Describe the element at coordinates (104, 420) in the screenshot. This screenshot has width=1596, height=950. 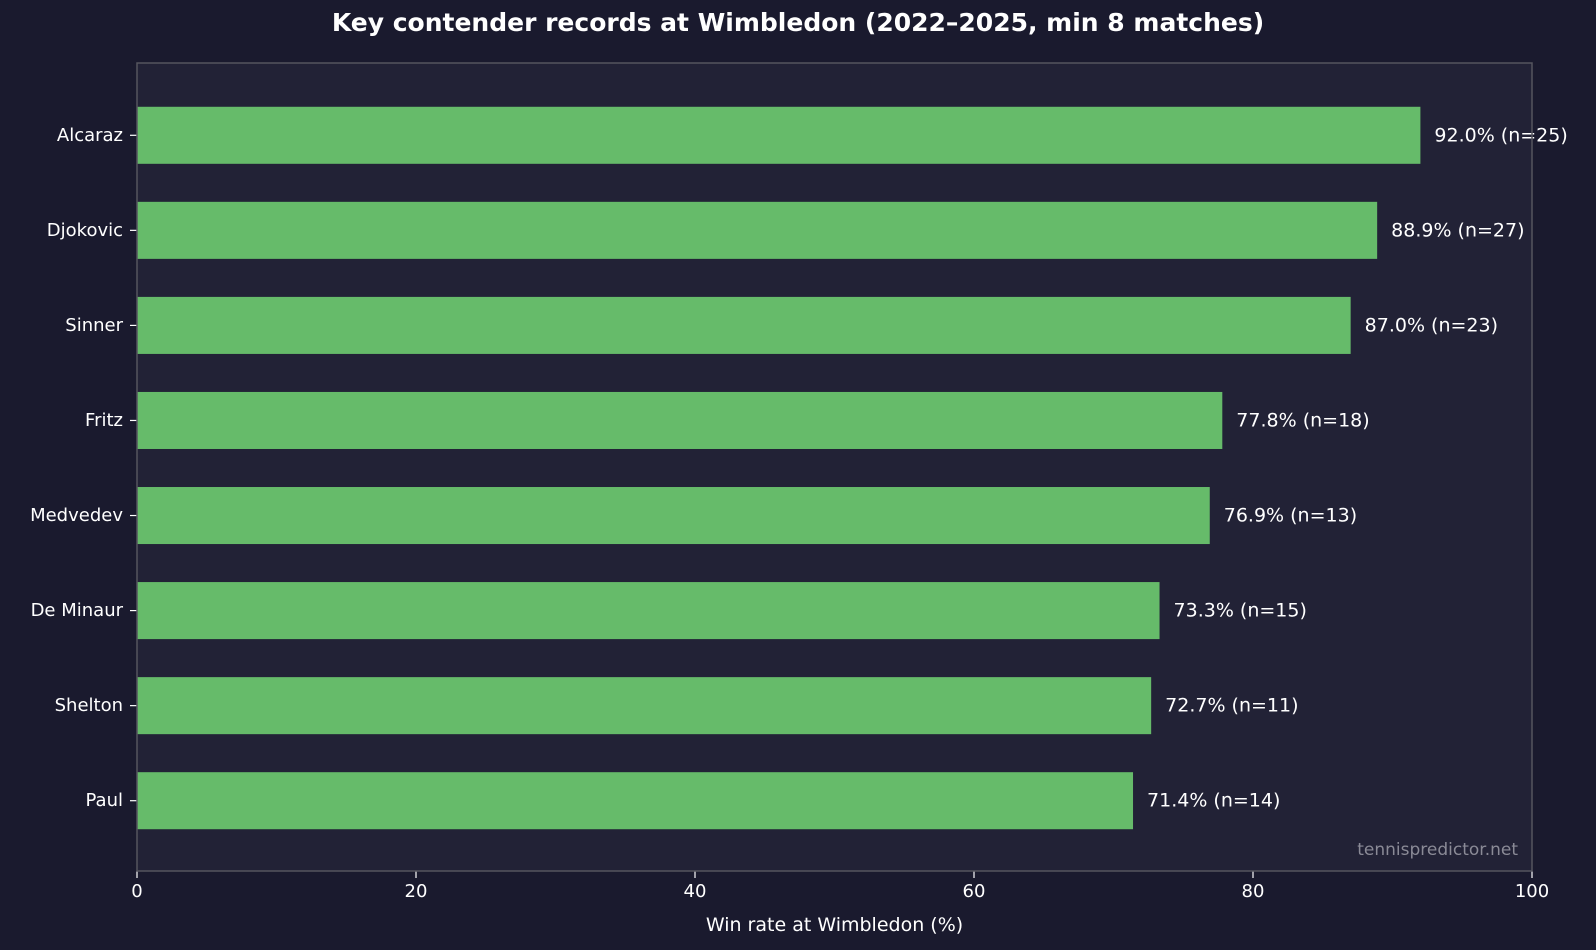
I see `y-tick-label-3: Fritz` at that location.